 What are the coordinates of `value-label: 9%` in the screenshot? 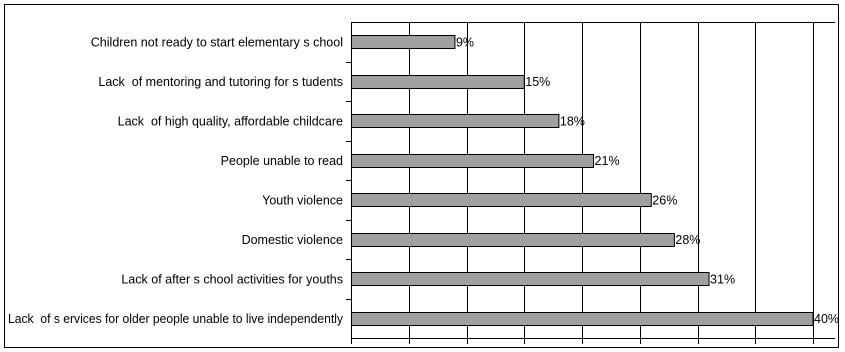 It's located at (465, 42).